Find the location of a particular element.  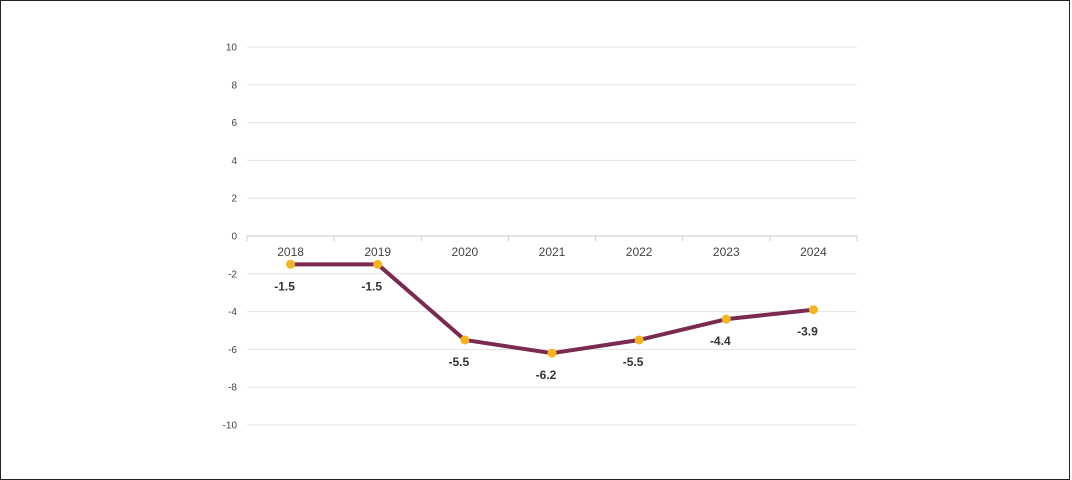

x-tick-label: 2024 is located at coordinates (813, 252).